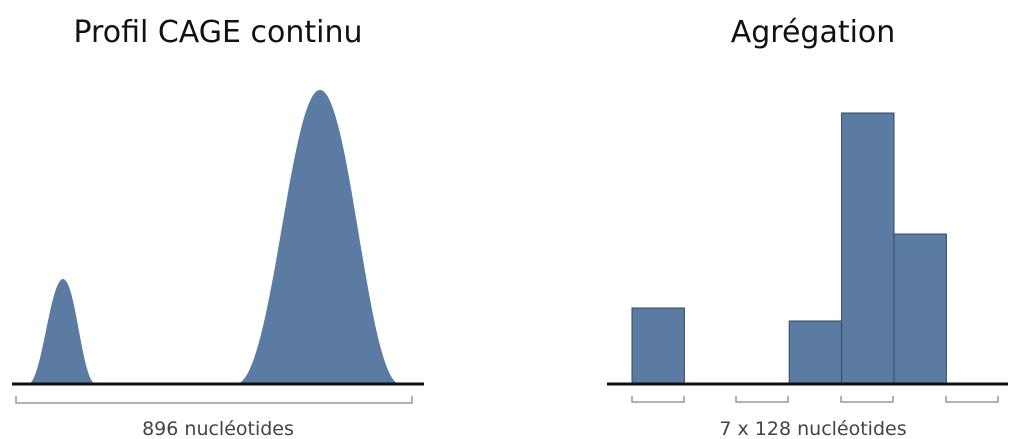  What do you see at coordinates (812, 428) in the screenshot?
I see `right-caption: 7 x 128 nucléotides` at bounding box center [812, 428].